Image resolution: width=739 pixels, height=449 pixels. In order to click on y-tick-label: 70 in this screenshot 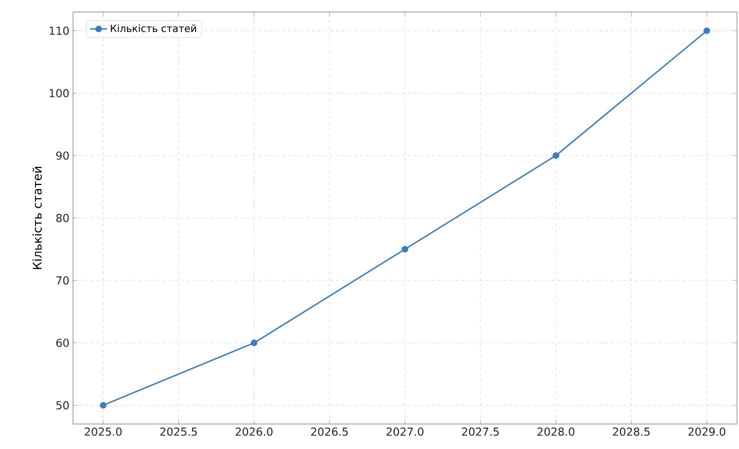, I will do `click(62, 280)`.